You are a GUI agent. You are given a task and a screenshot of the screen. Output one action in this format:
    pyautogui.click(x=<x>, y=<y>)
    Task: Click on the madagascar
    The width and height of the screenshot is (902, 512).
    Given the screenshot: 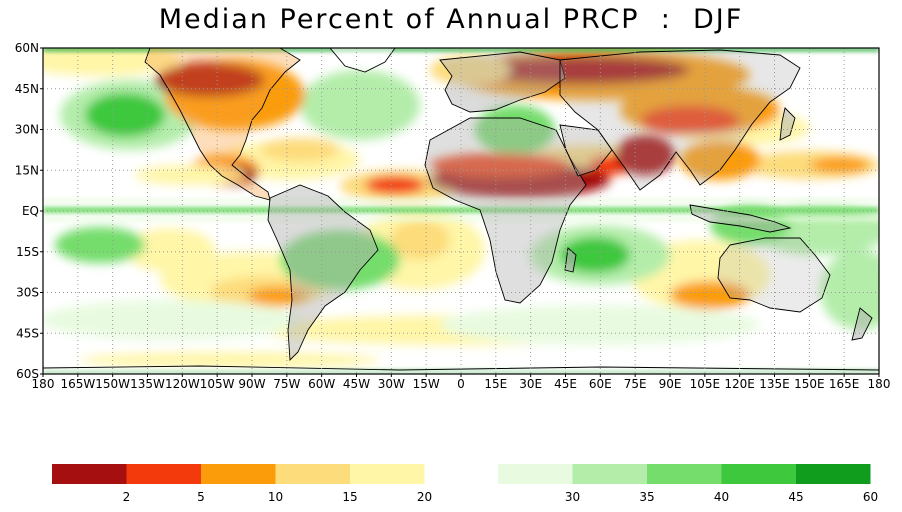 What is the action you would take?
    pyautogui.click(x=570, y=260)
    